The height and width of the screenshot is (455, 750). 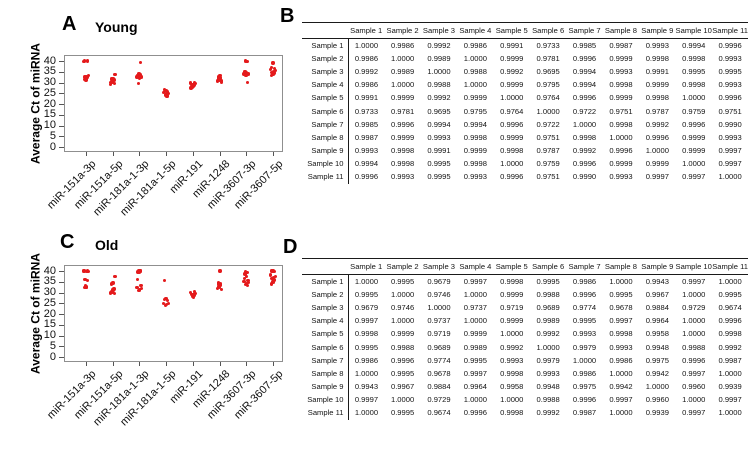 What do you see at coordinates (548, 151) in the screenshot?
I see `correlation-cell: 0.9787` at bounding box center [548, 151].